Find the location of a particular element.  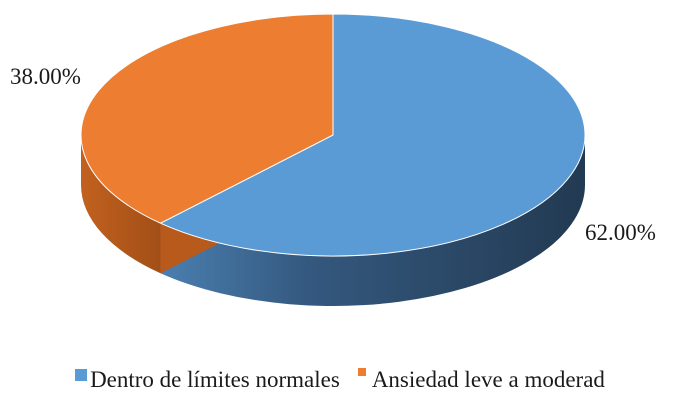

legend-label-normal: Dentro de límites normales is located at coordinates (215, 379).